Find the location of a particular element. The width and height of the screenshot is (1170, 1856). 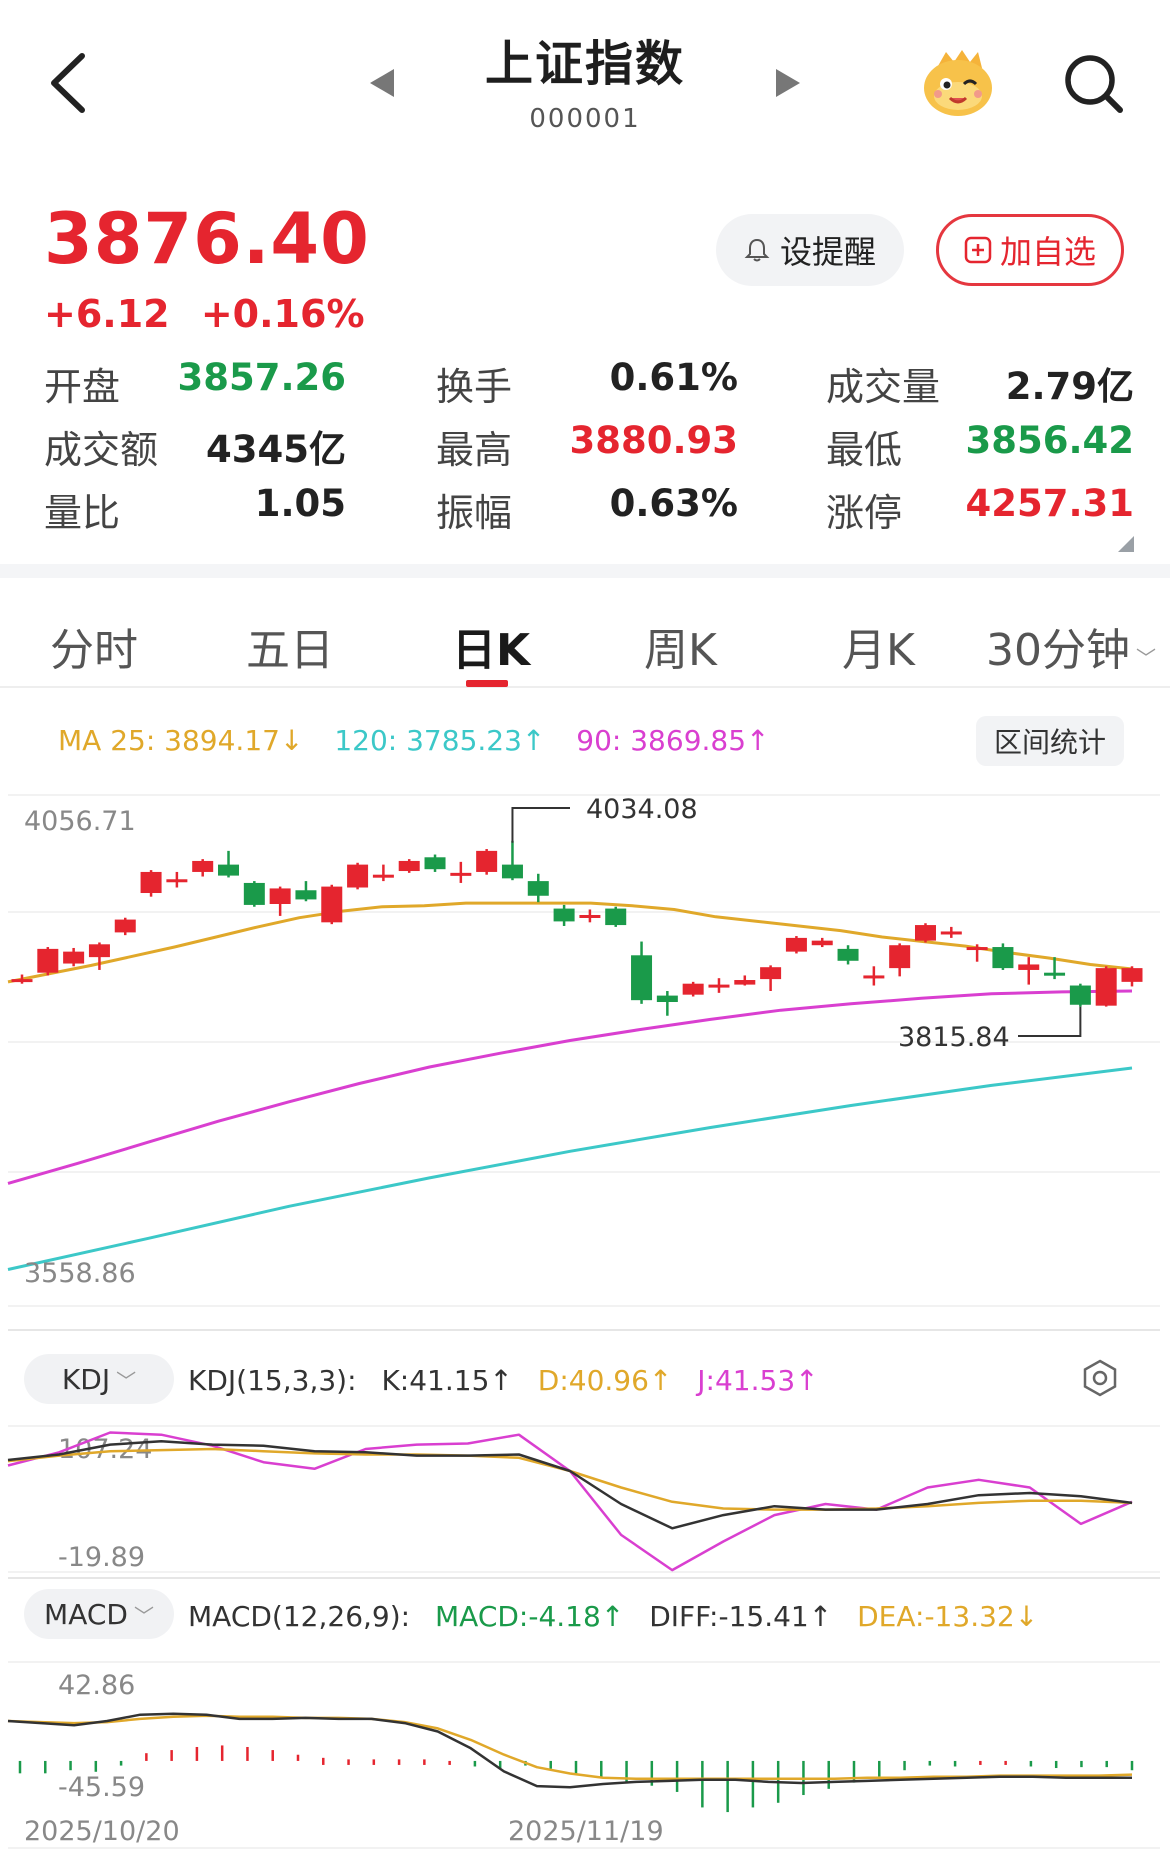

macd-max-label: 42.86 is located at coordinates (96, 1685).